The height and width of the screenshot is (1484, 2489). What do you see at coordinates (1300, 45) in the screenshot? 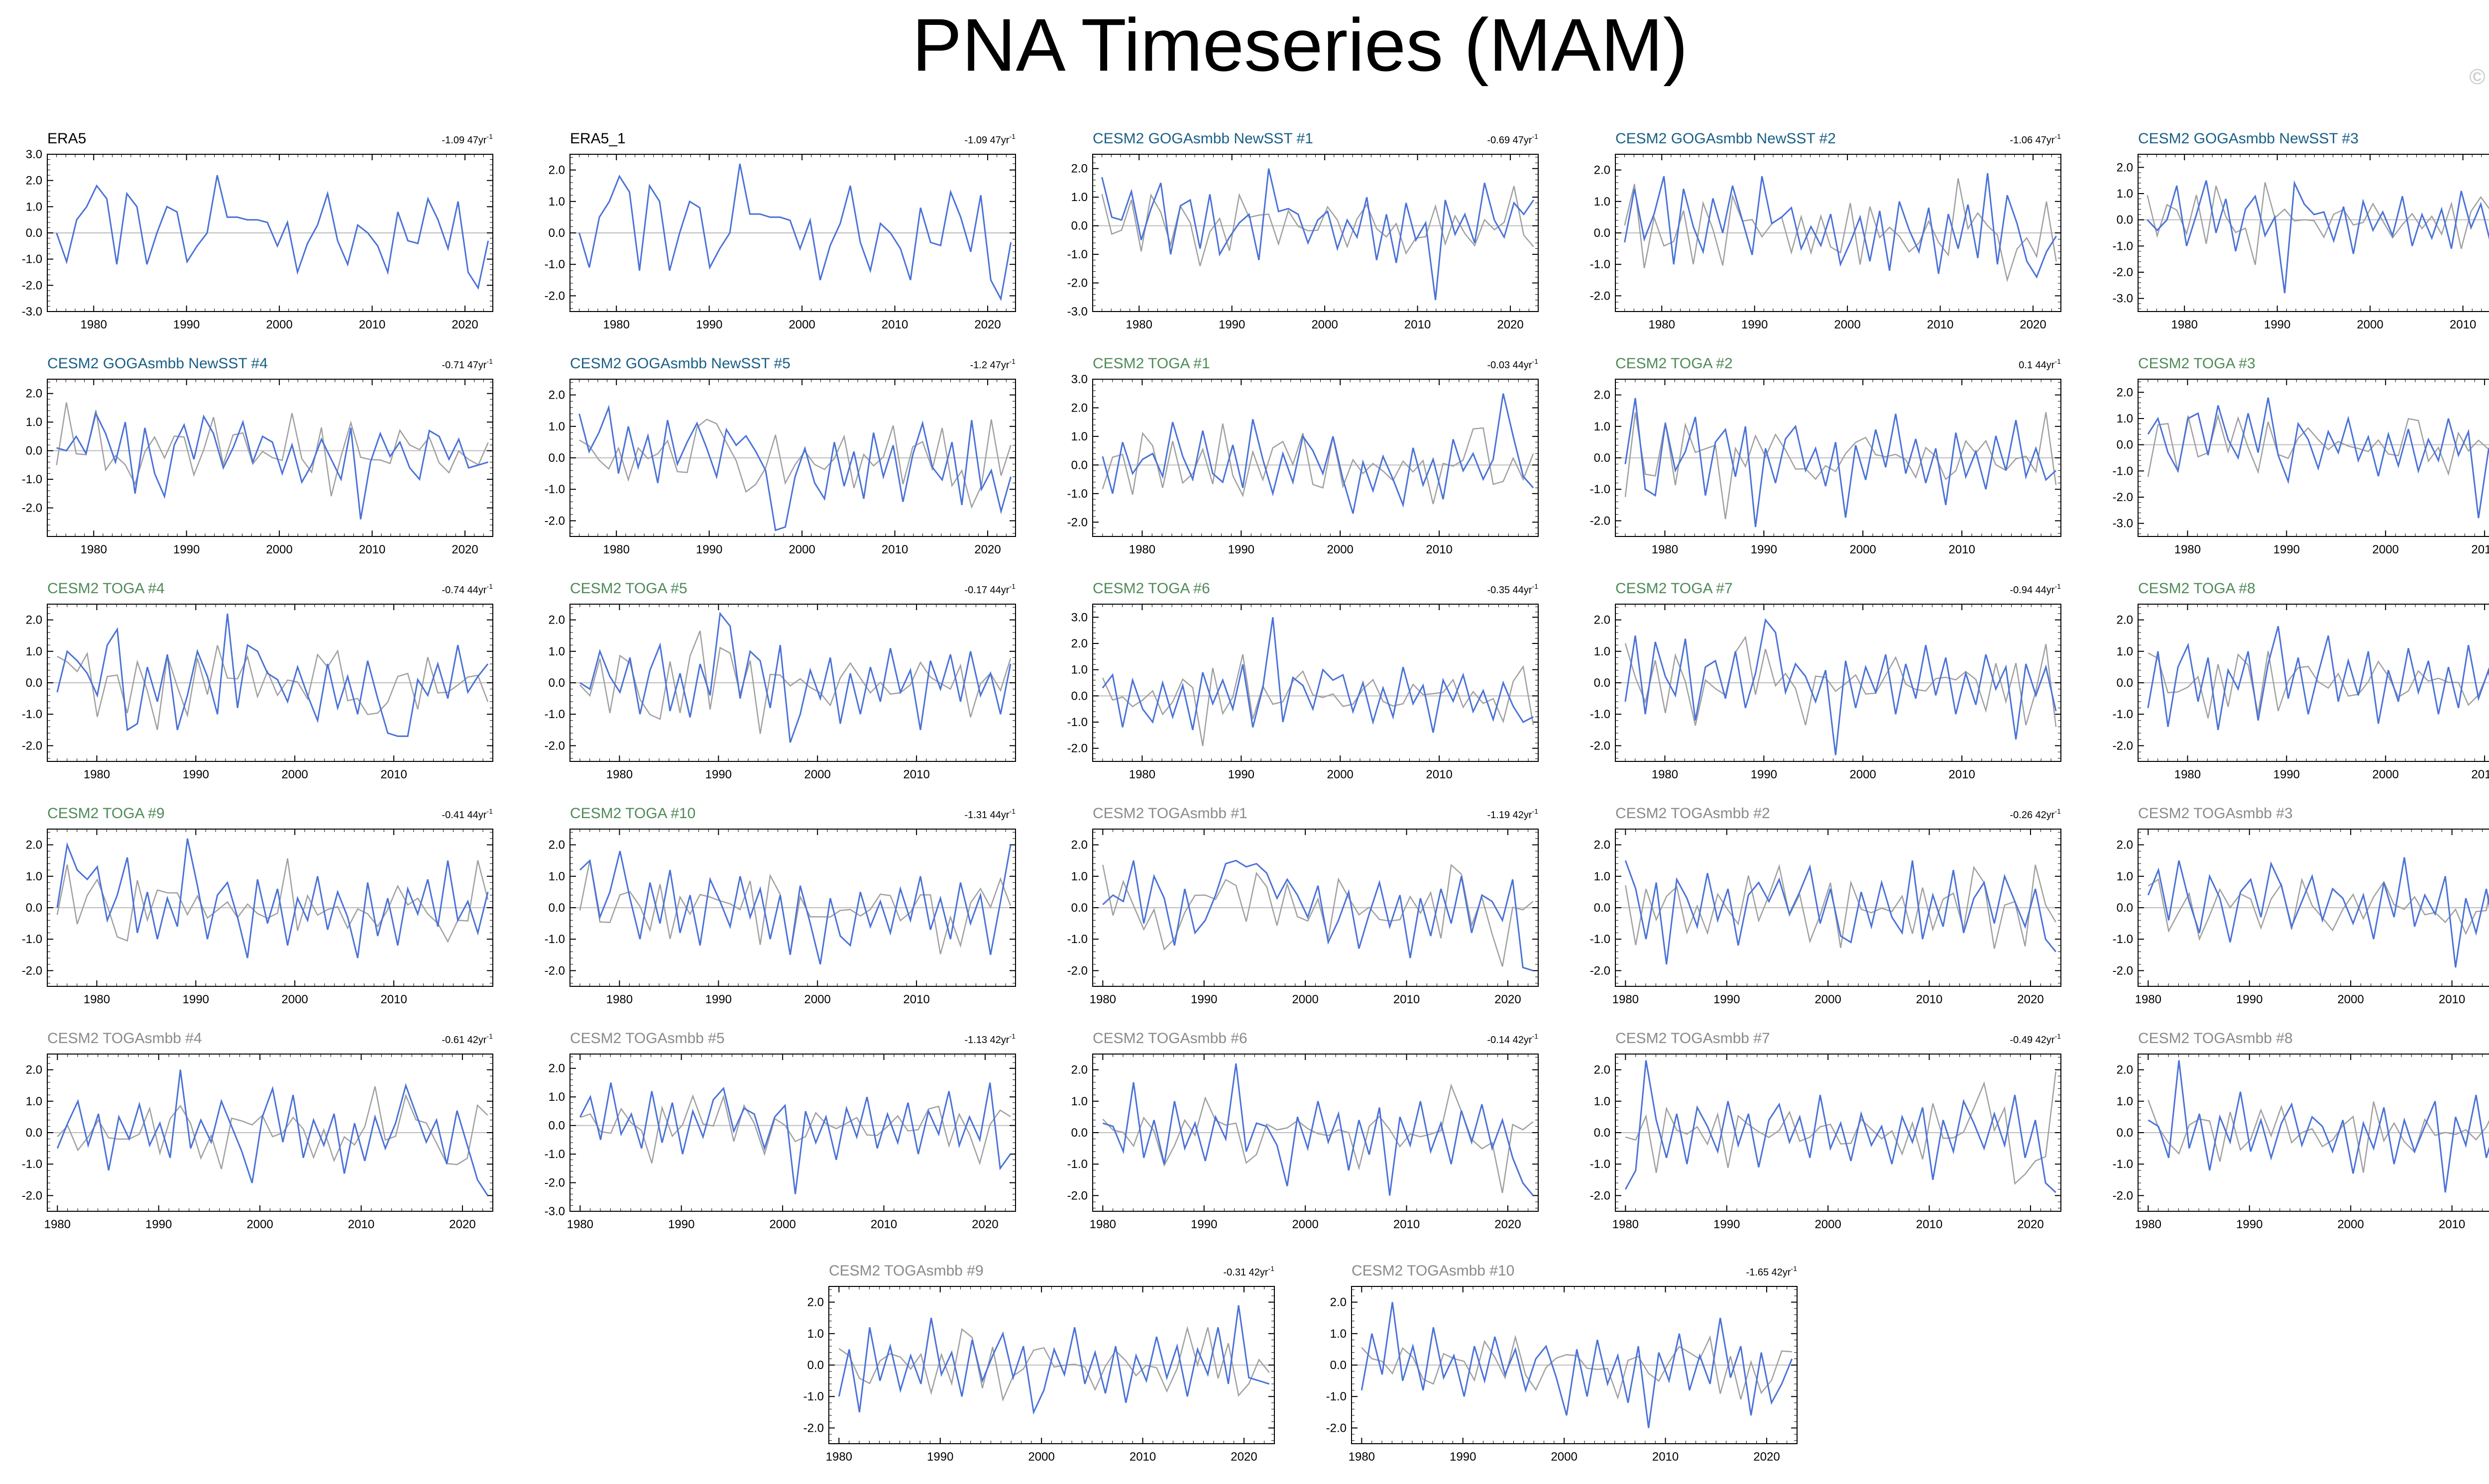
I see `page-title: PNA Timeseries (MAM)` at bounding box center [1300, 45].